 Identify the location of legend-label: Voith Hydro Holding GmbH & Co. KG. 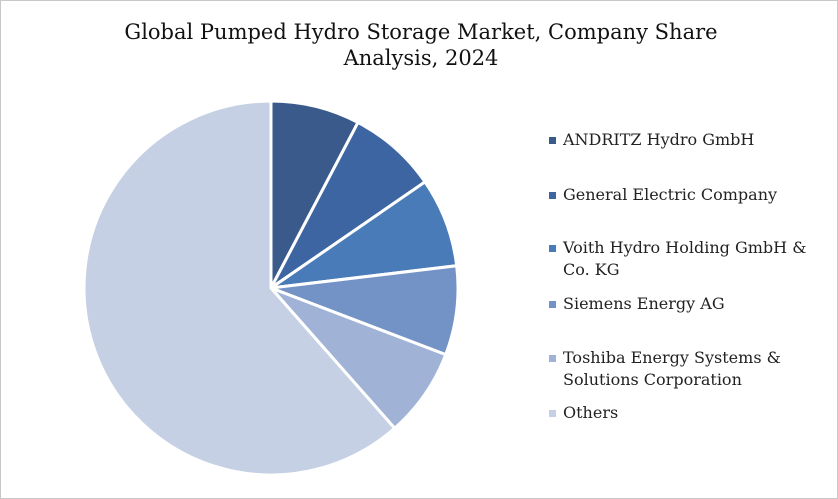
(685, 258).